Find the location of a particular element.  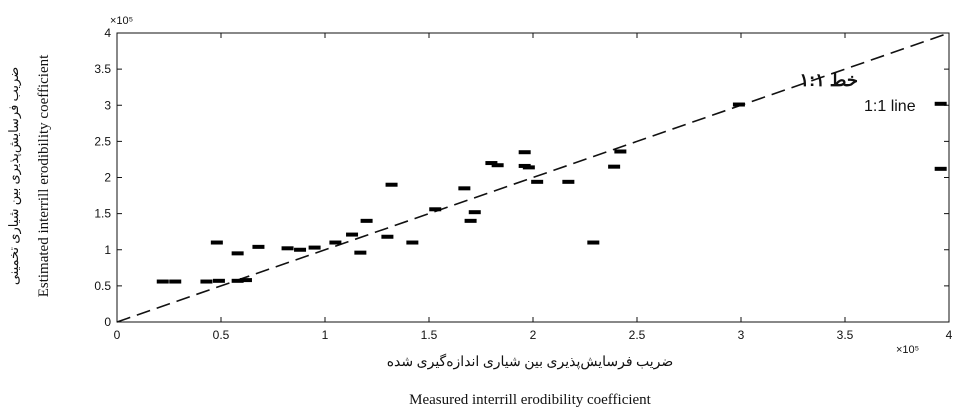

y-tick-label: 2 is located at coordinates (107, 178).